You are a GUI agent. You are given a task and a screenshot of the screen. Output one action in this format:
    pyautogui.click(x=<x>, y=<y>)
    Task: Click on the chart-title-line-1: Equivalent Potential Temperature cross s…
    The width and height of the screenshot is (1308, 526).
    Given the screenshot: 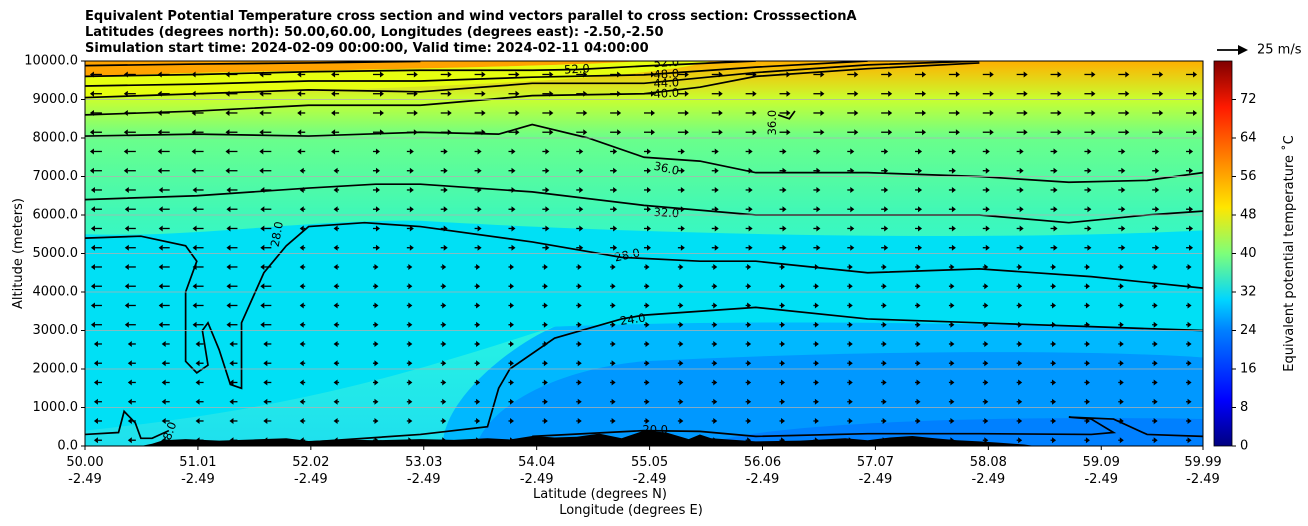 What is the action you would take?
    pyautogui.click(x=471, y=16)
    